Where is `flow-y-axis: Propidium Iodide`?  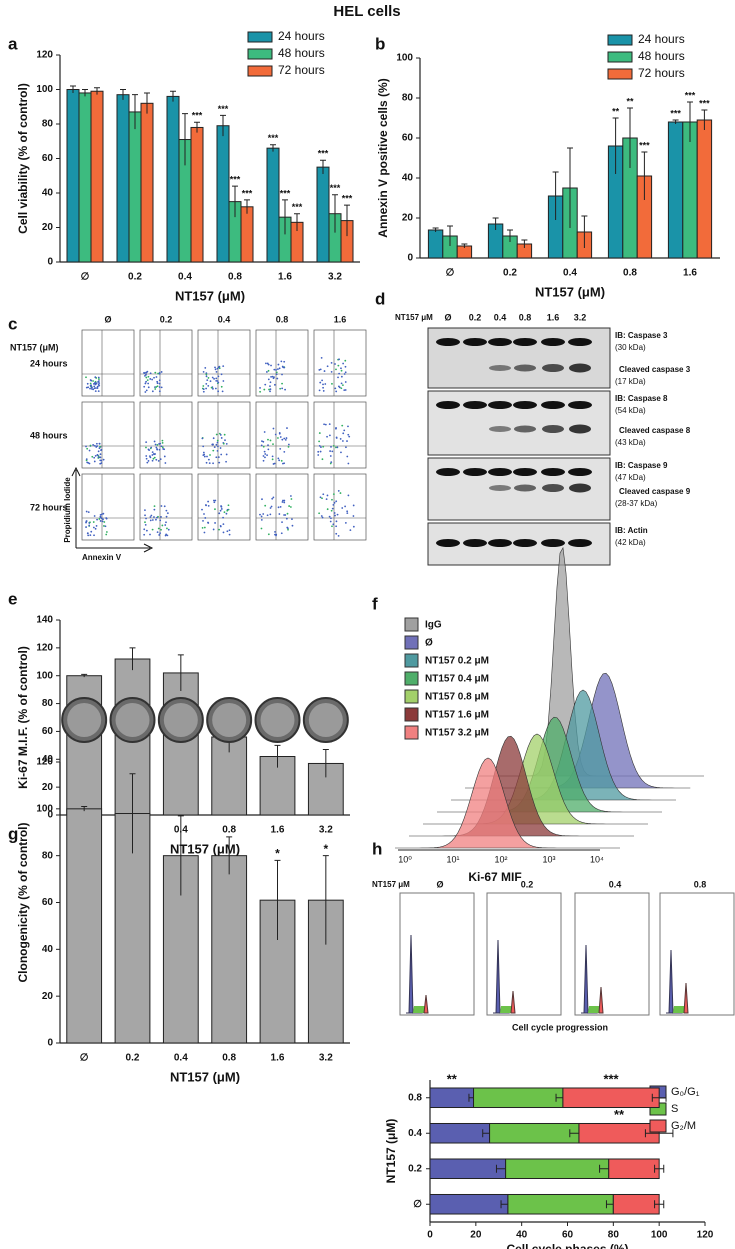
flow-y-axis: Propidium Iodide is located at coordinates (67, 510).